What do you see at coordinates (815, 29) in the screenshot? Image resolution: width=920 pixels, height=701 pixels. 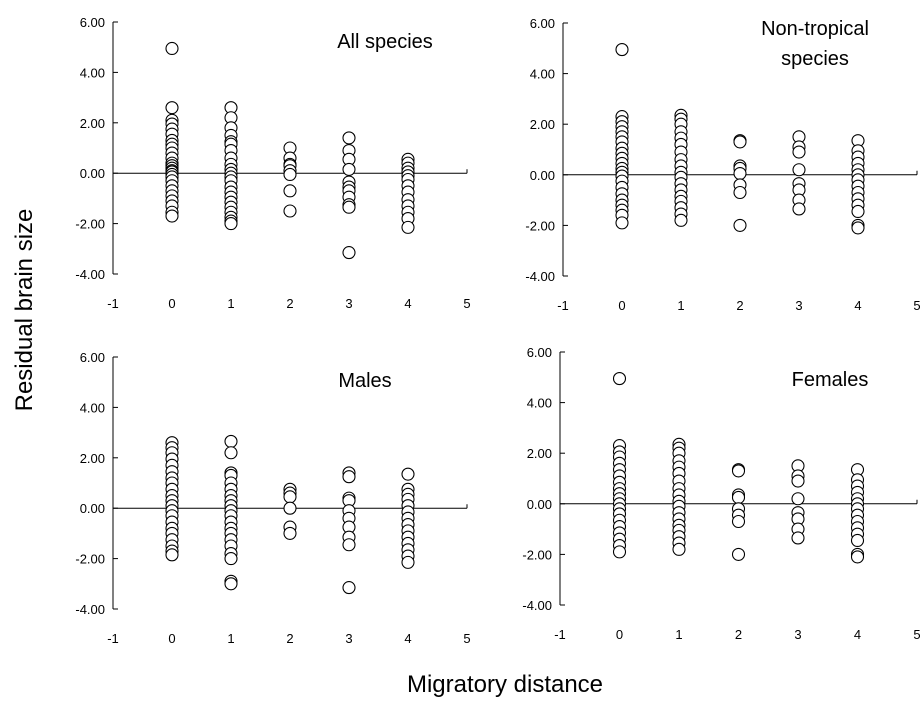 I see `panel-title: Non-tropical` at bounding box center [815, 29].